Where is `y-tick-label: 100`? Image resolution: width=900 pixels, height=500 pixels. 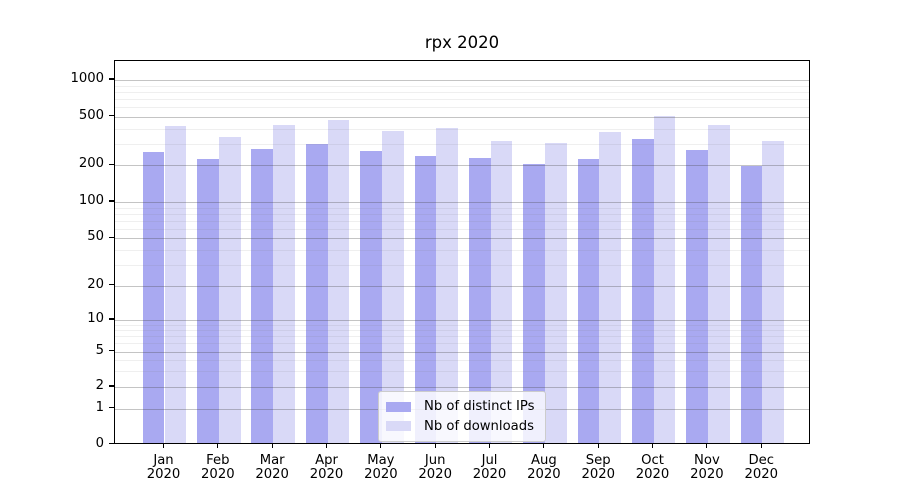
y-tick-label: 100 is located at coordinates (91, 200).